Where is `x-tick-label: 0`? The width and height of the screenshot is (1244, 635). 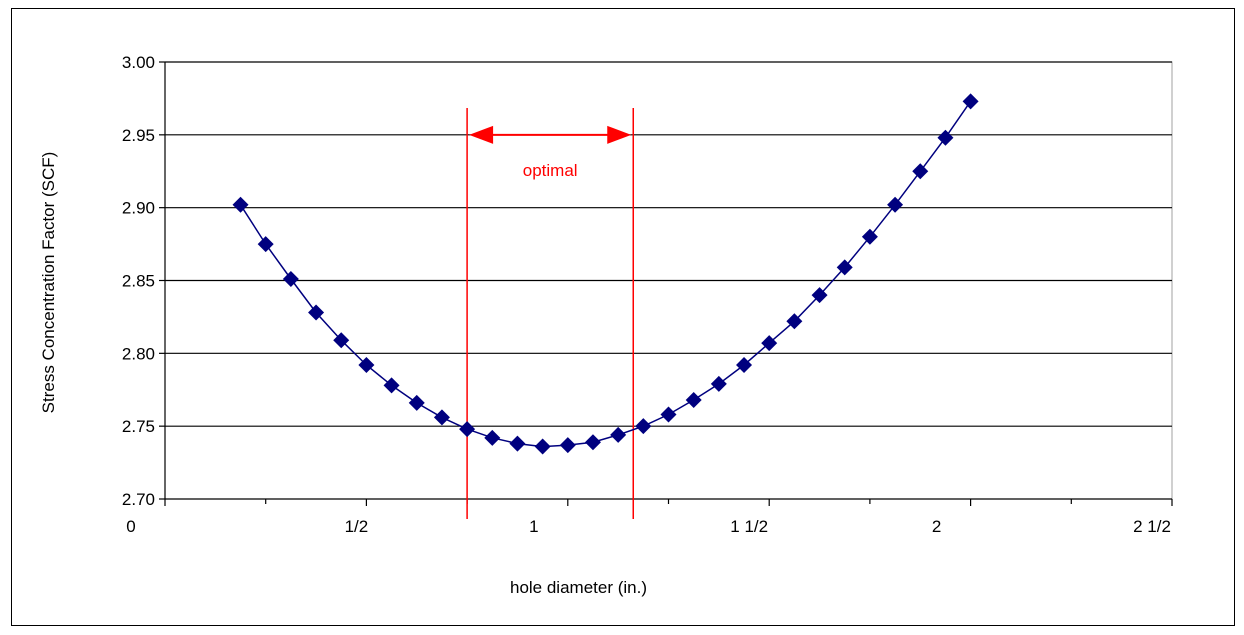 x-tick-label: 0 is located at coordinates (130, 526).